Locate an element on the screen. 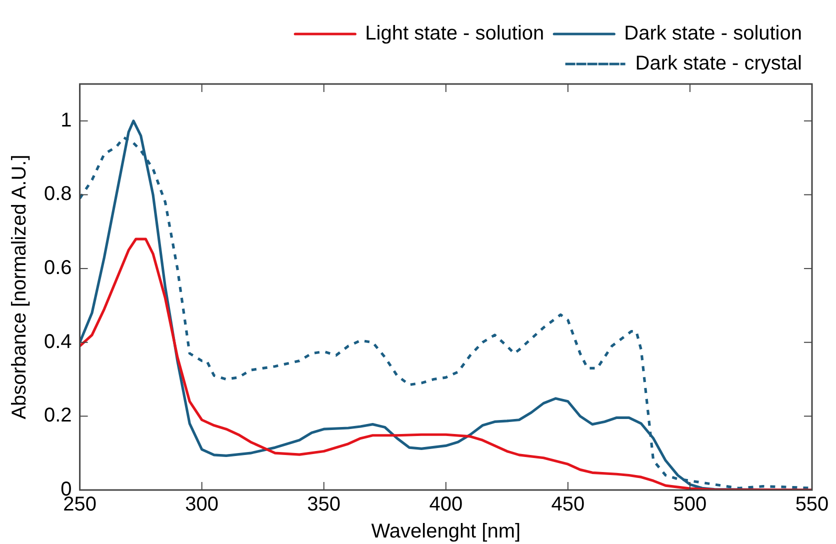 The width and height of the screenshot is (836, 544). x-tick-label: 350 is located at coordinates (324, 505).